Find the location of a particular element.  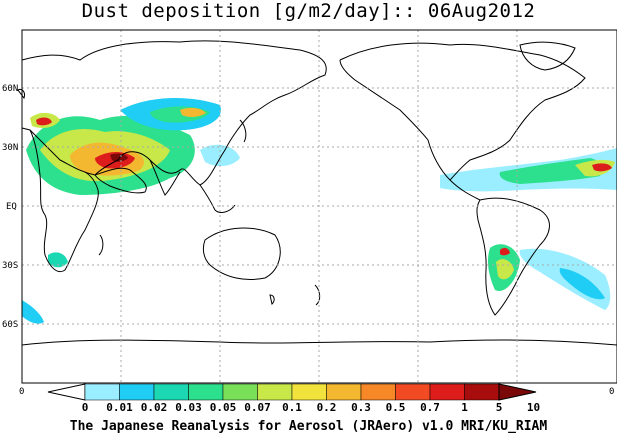

map-title: Dust deposition [g/m2/day]:: 06Aug2012 is located at coordinates (308, 11).